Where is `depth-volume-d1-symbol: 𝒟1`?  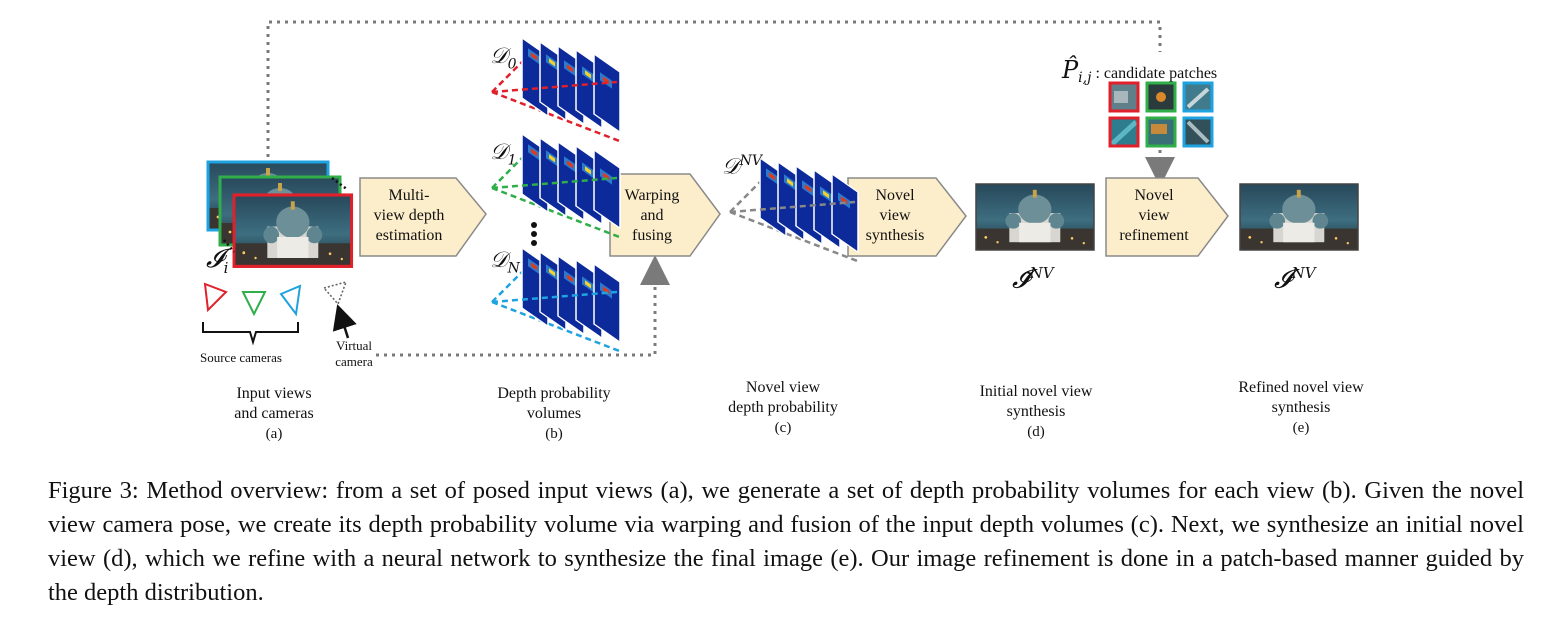 depth-volume-d1-symbol: 𝒟1 is located at coordinates (503, 154).